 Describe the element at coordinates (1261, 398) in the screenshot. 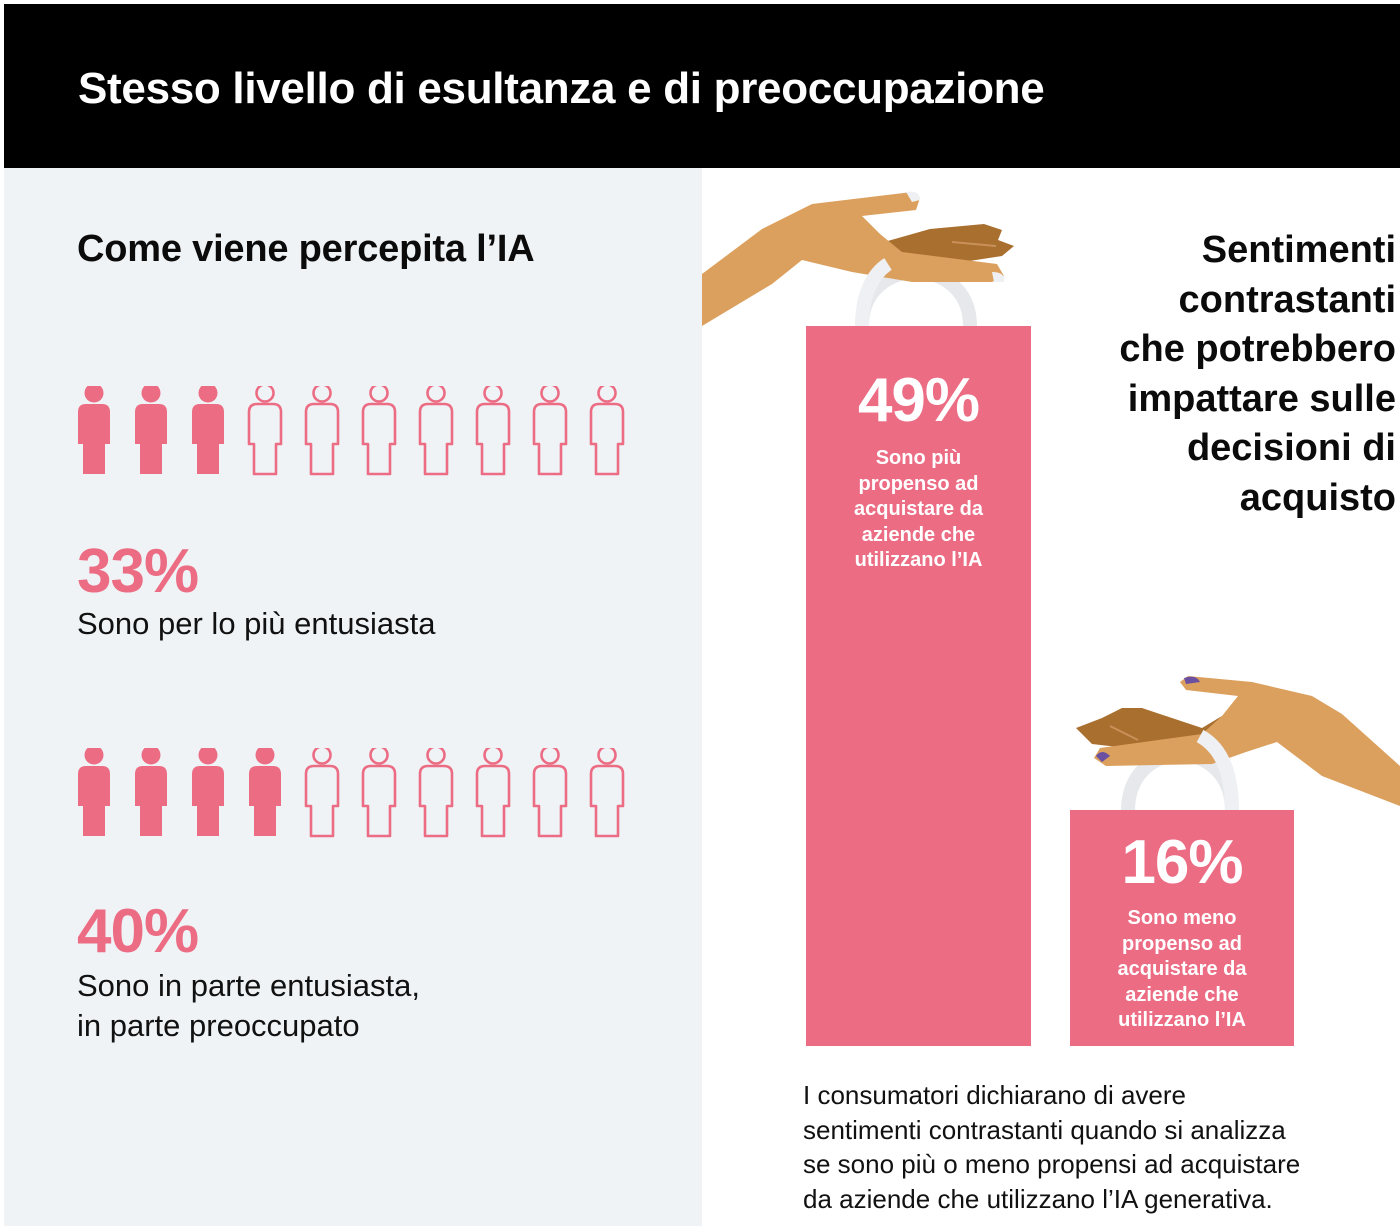

I see `heading-line: impattare sulle` at that location.